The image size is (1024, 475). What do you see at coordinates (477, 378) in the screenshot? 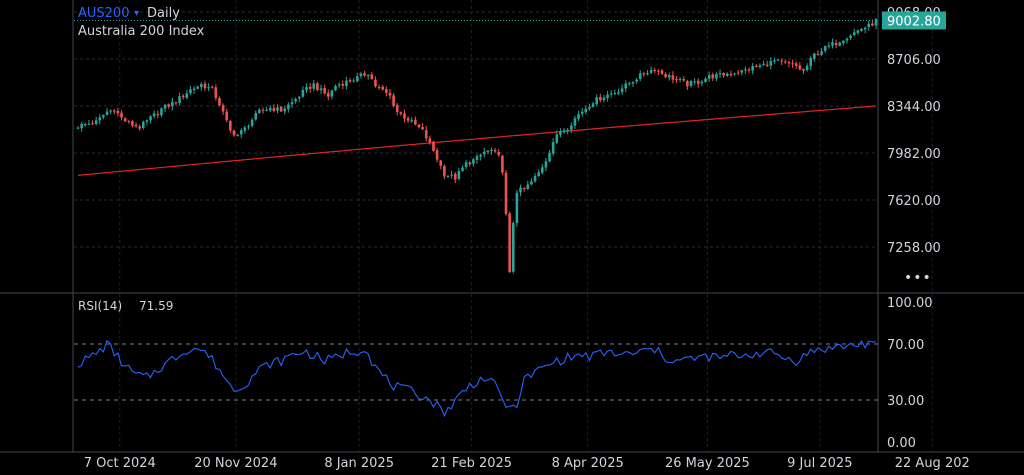
I see `rsi-line` at bounding box center [477, 378].